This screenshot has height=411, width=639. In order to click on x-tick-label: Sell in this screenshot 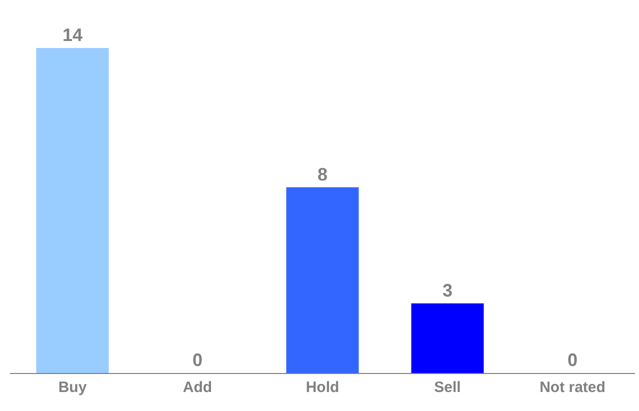, I will do `click(447, 387)`.